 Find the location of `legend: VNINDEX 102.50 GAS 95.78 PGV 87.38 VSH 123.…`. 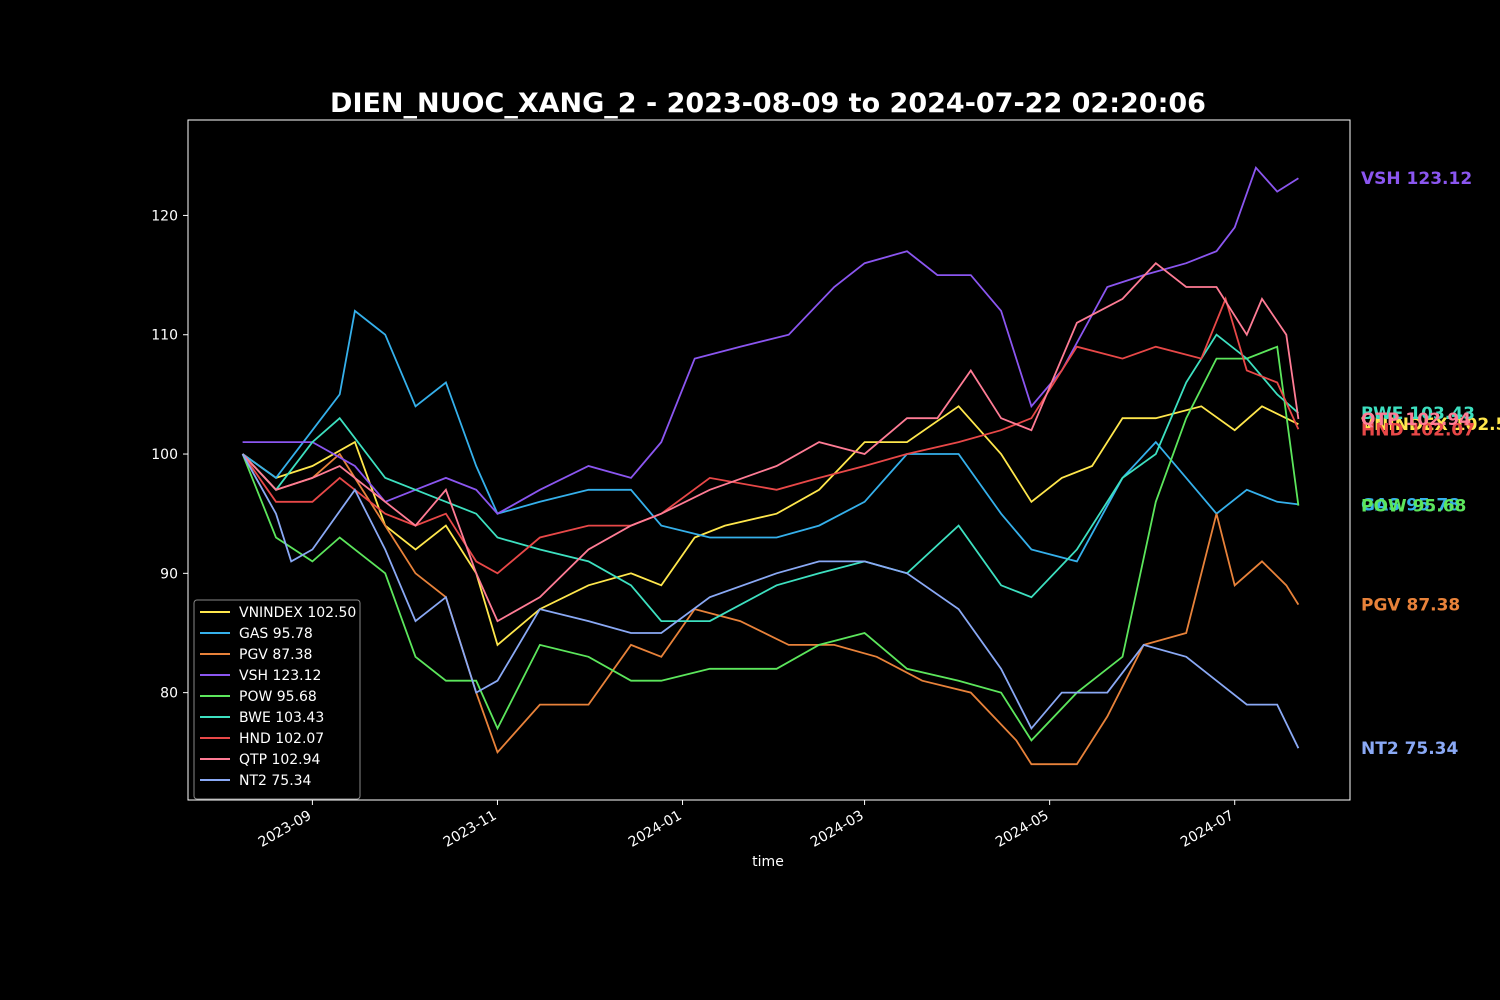

legend: VNINDEX 102.50 GAS 95.78 PGV 87.38 VSH 123.… is located at coordinates (277, 699).